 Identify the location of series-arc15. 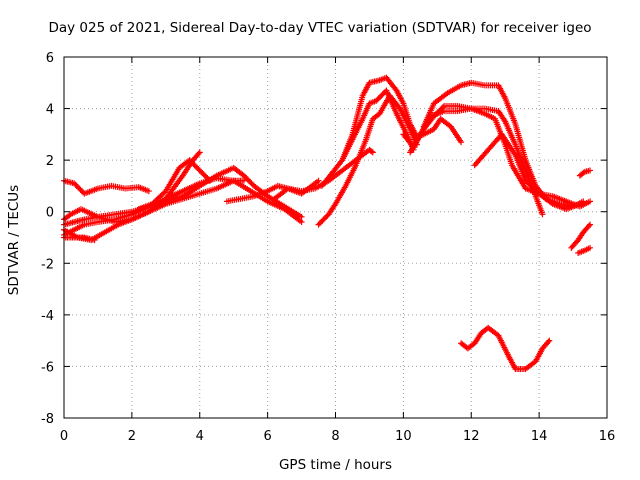
(500, 157).